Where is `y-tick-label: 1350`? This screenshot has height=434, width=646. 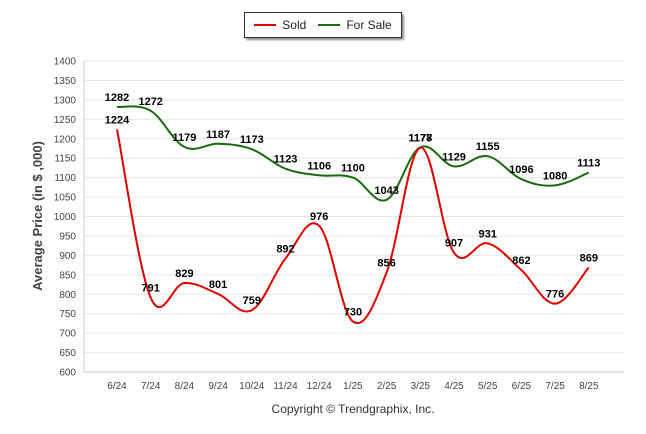
y-tick-label: 1350 is located at coordinates (65, 81).